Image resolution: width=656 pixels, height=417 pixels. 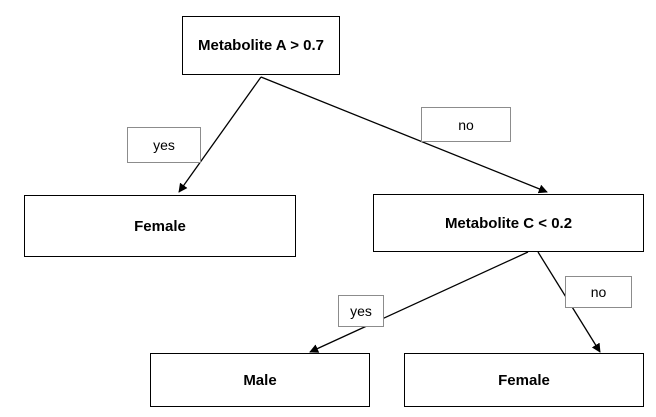 I want to click on edge-label-no-metabolite-c: no, so click(x=598, y=292).